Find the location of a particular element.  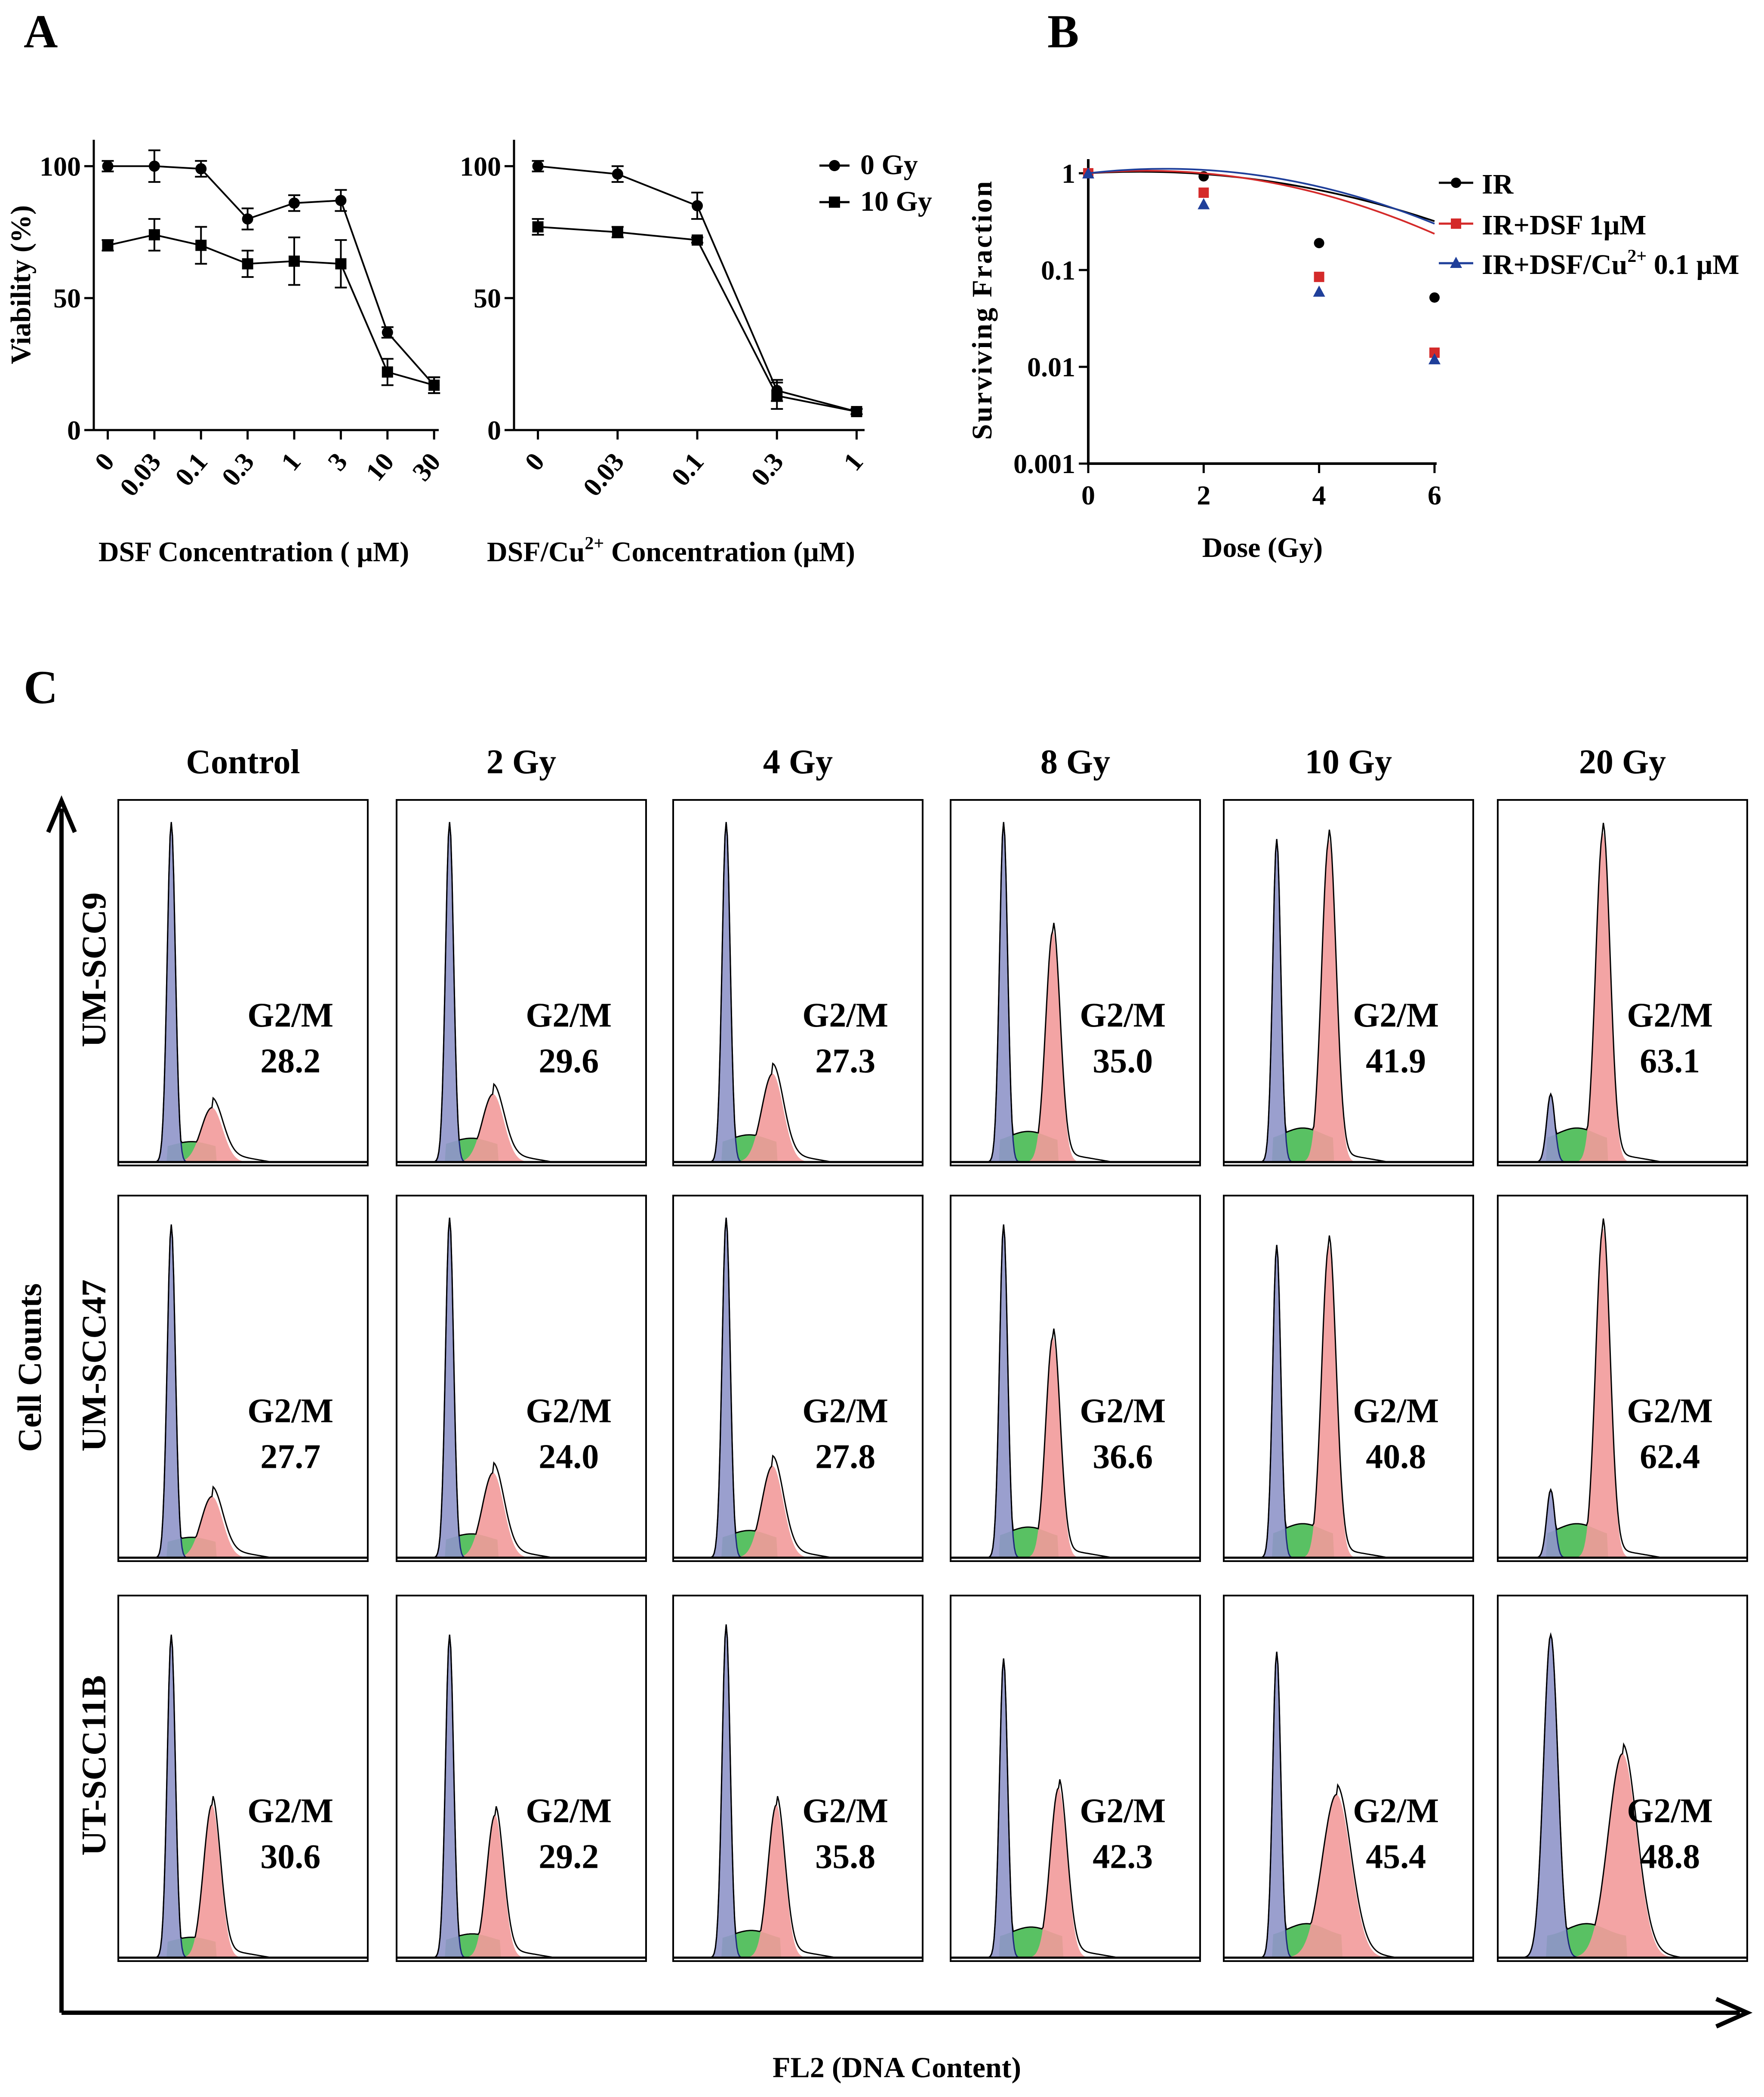

legend-marker-ir-dsf is located at coordinates (1456, 223).